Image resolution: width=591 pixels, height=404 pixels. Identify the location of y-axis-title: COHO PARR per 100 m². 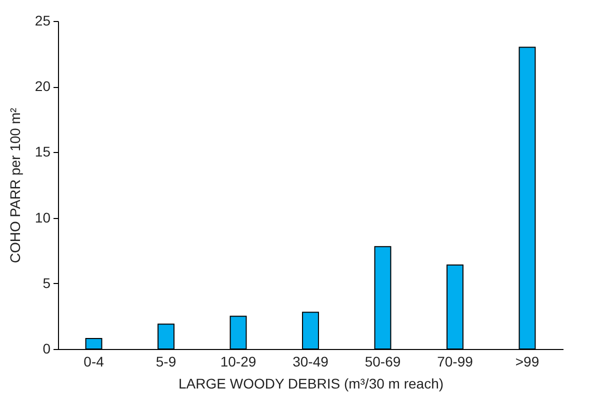
(14, 186).